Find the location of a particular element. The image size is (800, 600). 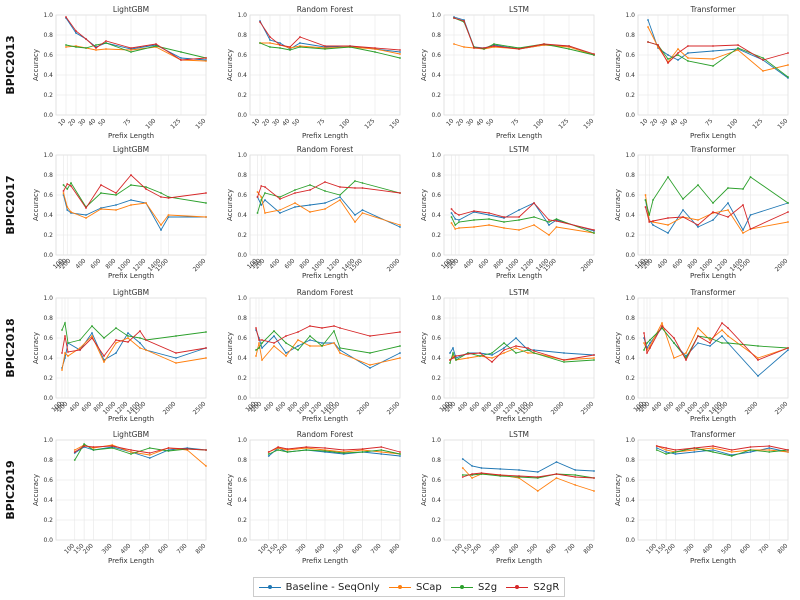

x-tick-label: 1000 is located at coordinates (319, 265).